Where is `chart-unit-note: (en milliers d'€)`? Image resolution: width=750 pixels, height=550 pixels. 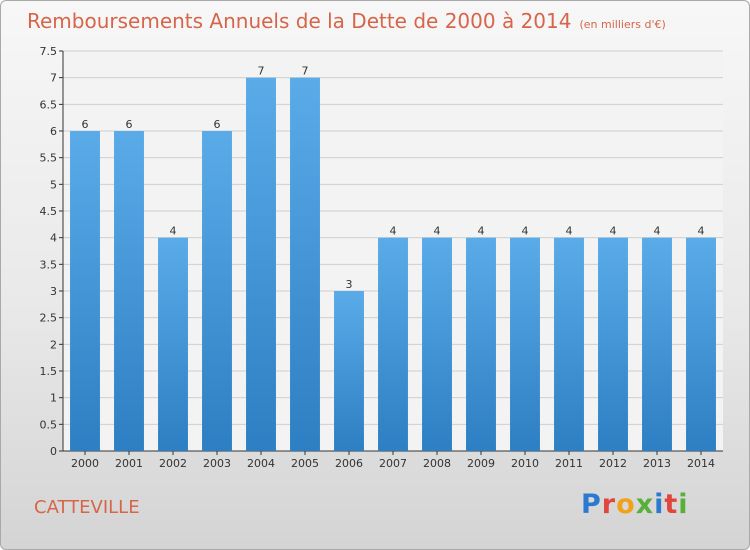
chart-unit-note: (en milliers d'€) is located at coordinates (622, 24).